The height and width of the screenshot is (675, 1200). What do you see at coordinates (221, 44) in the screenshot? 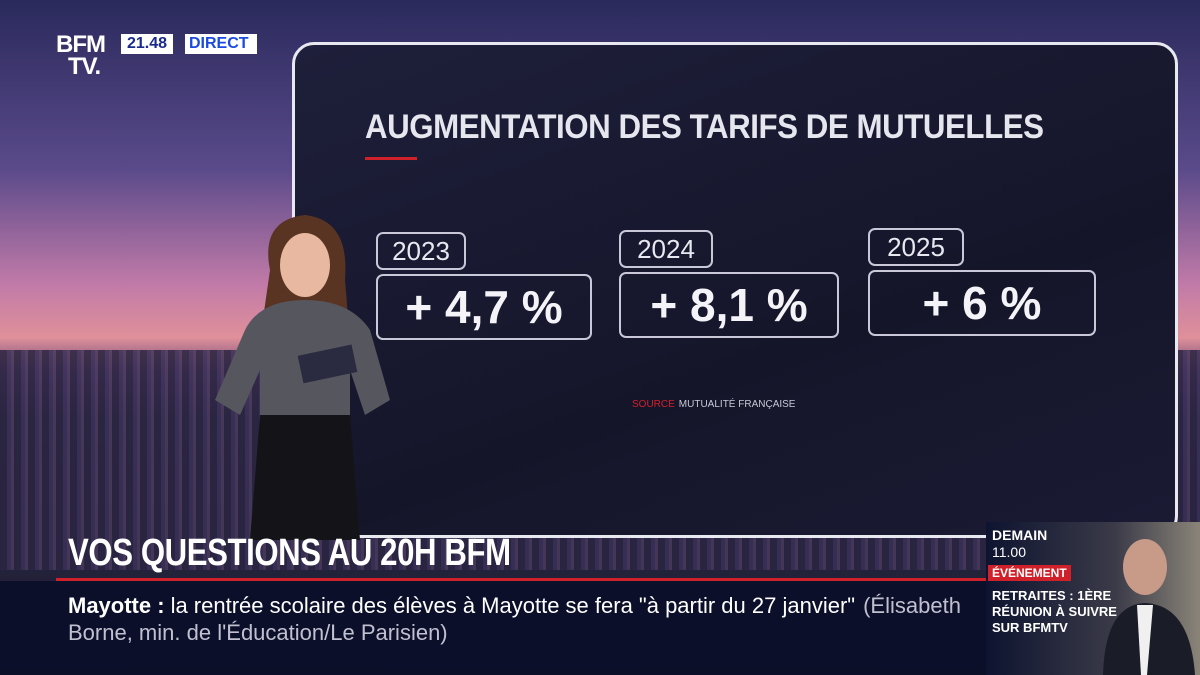
I see `live-tag: DIRECT` at bounding box center [221, 44].